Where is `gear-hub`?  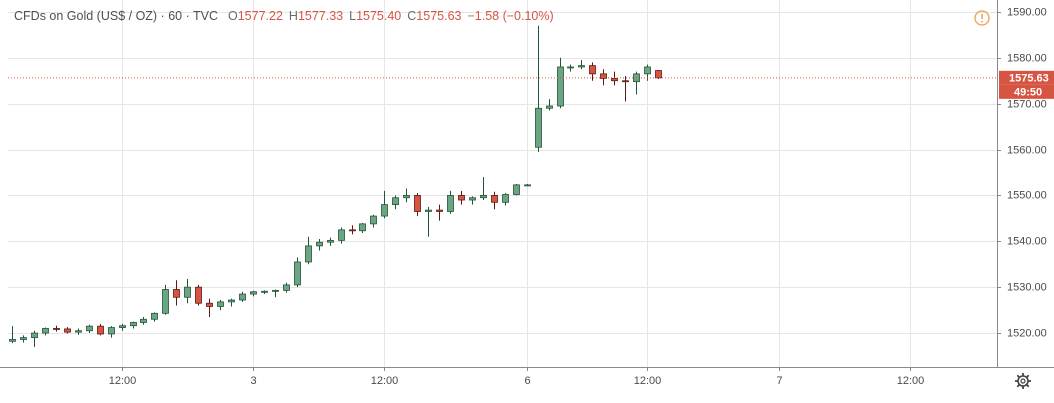
gear-hub is located at coordinates (1023, 381).